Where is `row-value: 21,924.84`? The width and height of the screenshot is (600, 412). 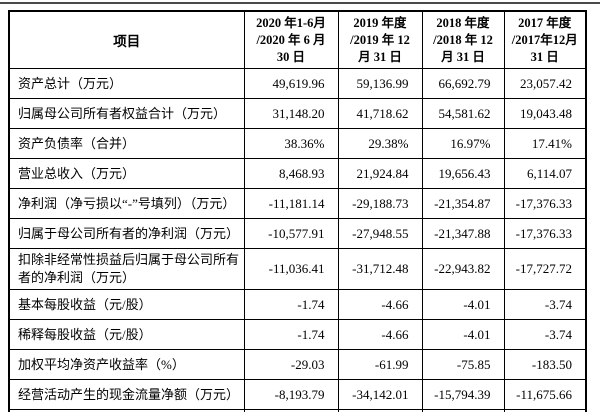
row-value: 21,924.84 is located at coordinates (380, 173).